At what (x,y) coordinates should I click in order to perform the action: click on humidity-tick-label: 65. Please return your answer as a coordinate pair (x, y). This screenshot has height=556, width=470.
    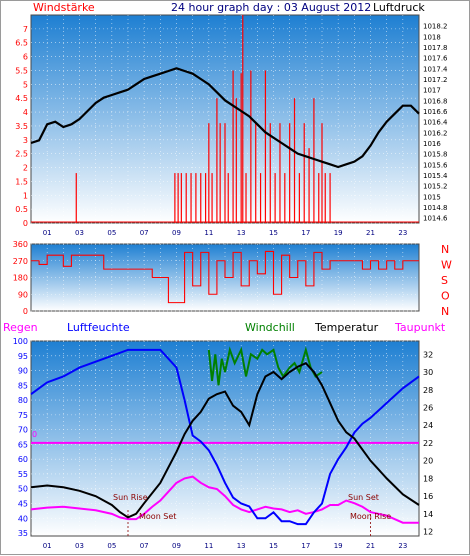
    Looking at the image, I should click on (23, 444).